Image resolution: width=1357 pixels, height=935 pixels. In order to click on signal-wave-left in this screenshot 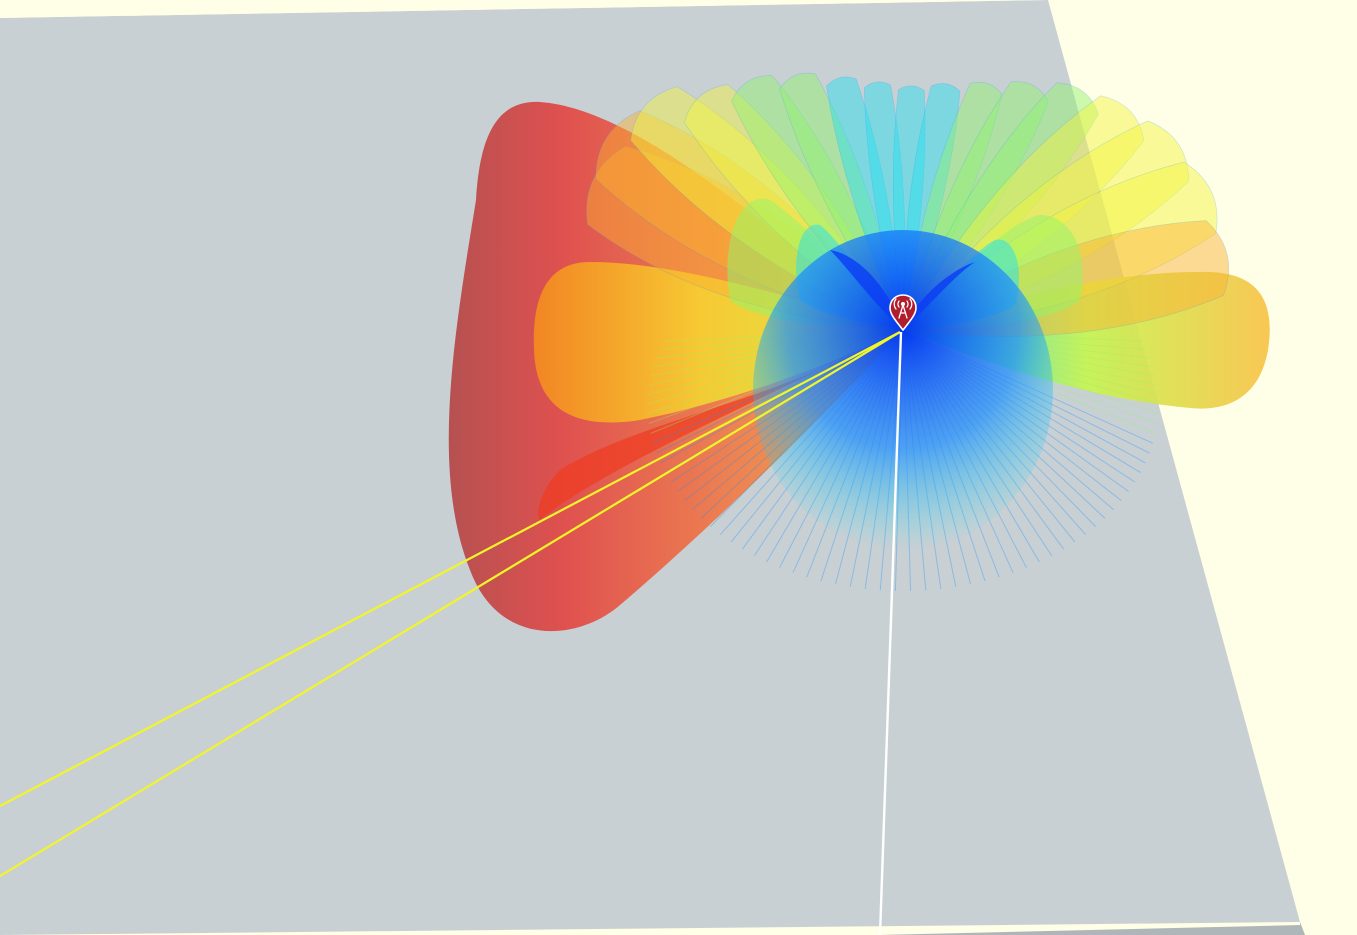, I will do `click(898, 304)`.